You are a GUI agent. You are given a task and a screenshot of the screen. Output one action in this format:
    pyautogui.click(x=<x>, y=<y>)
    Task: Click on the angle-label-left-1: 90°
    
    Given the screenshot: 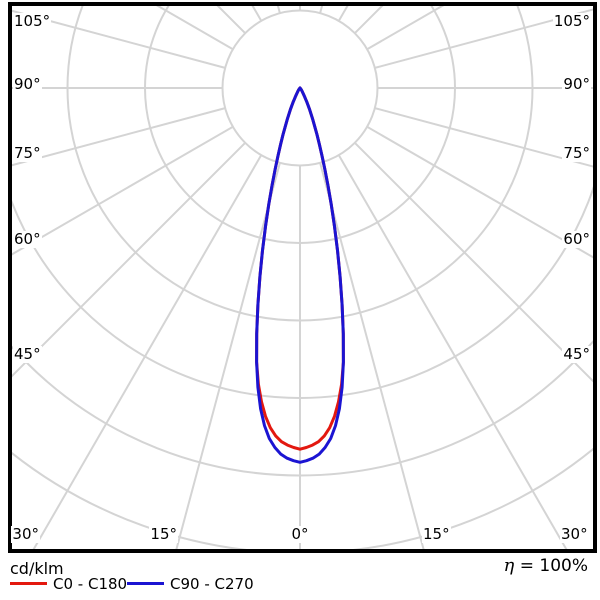 What is the action you would take?
    pyautogui.click(x=27, y=84)
    